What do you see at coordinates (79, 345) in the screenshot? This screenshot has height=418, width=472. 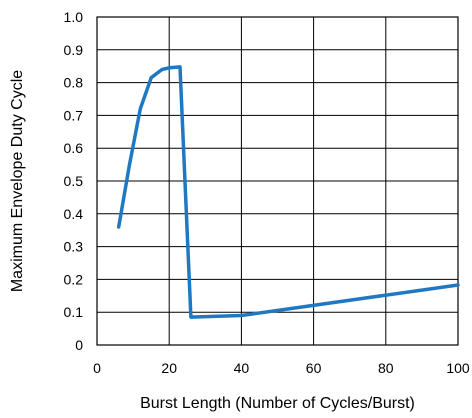 I see `y-tick-label: 0` at bounding box center [79, 345].